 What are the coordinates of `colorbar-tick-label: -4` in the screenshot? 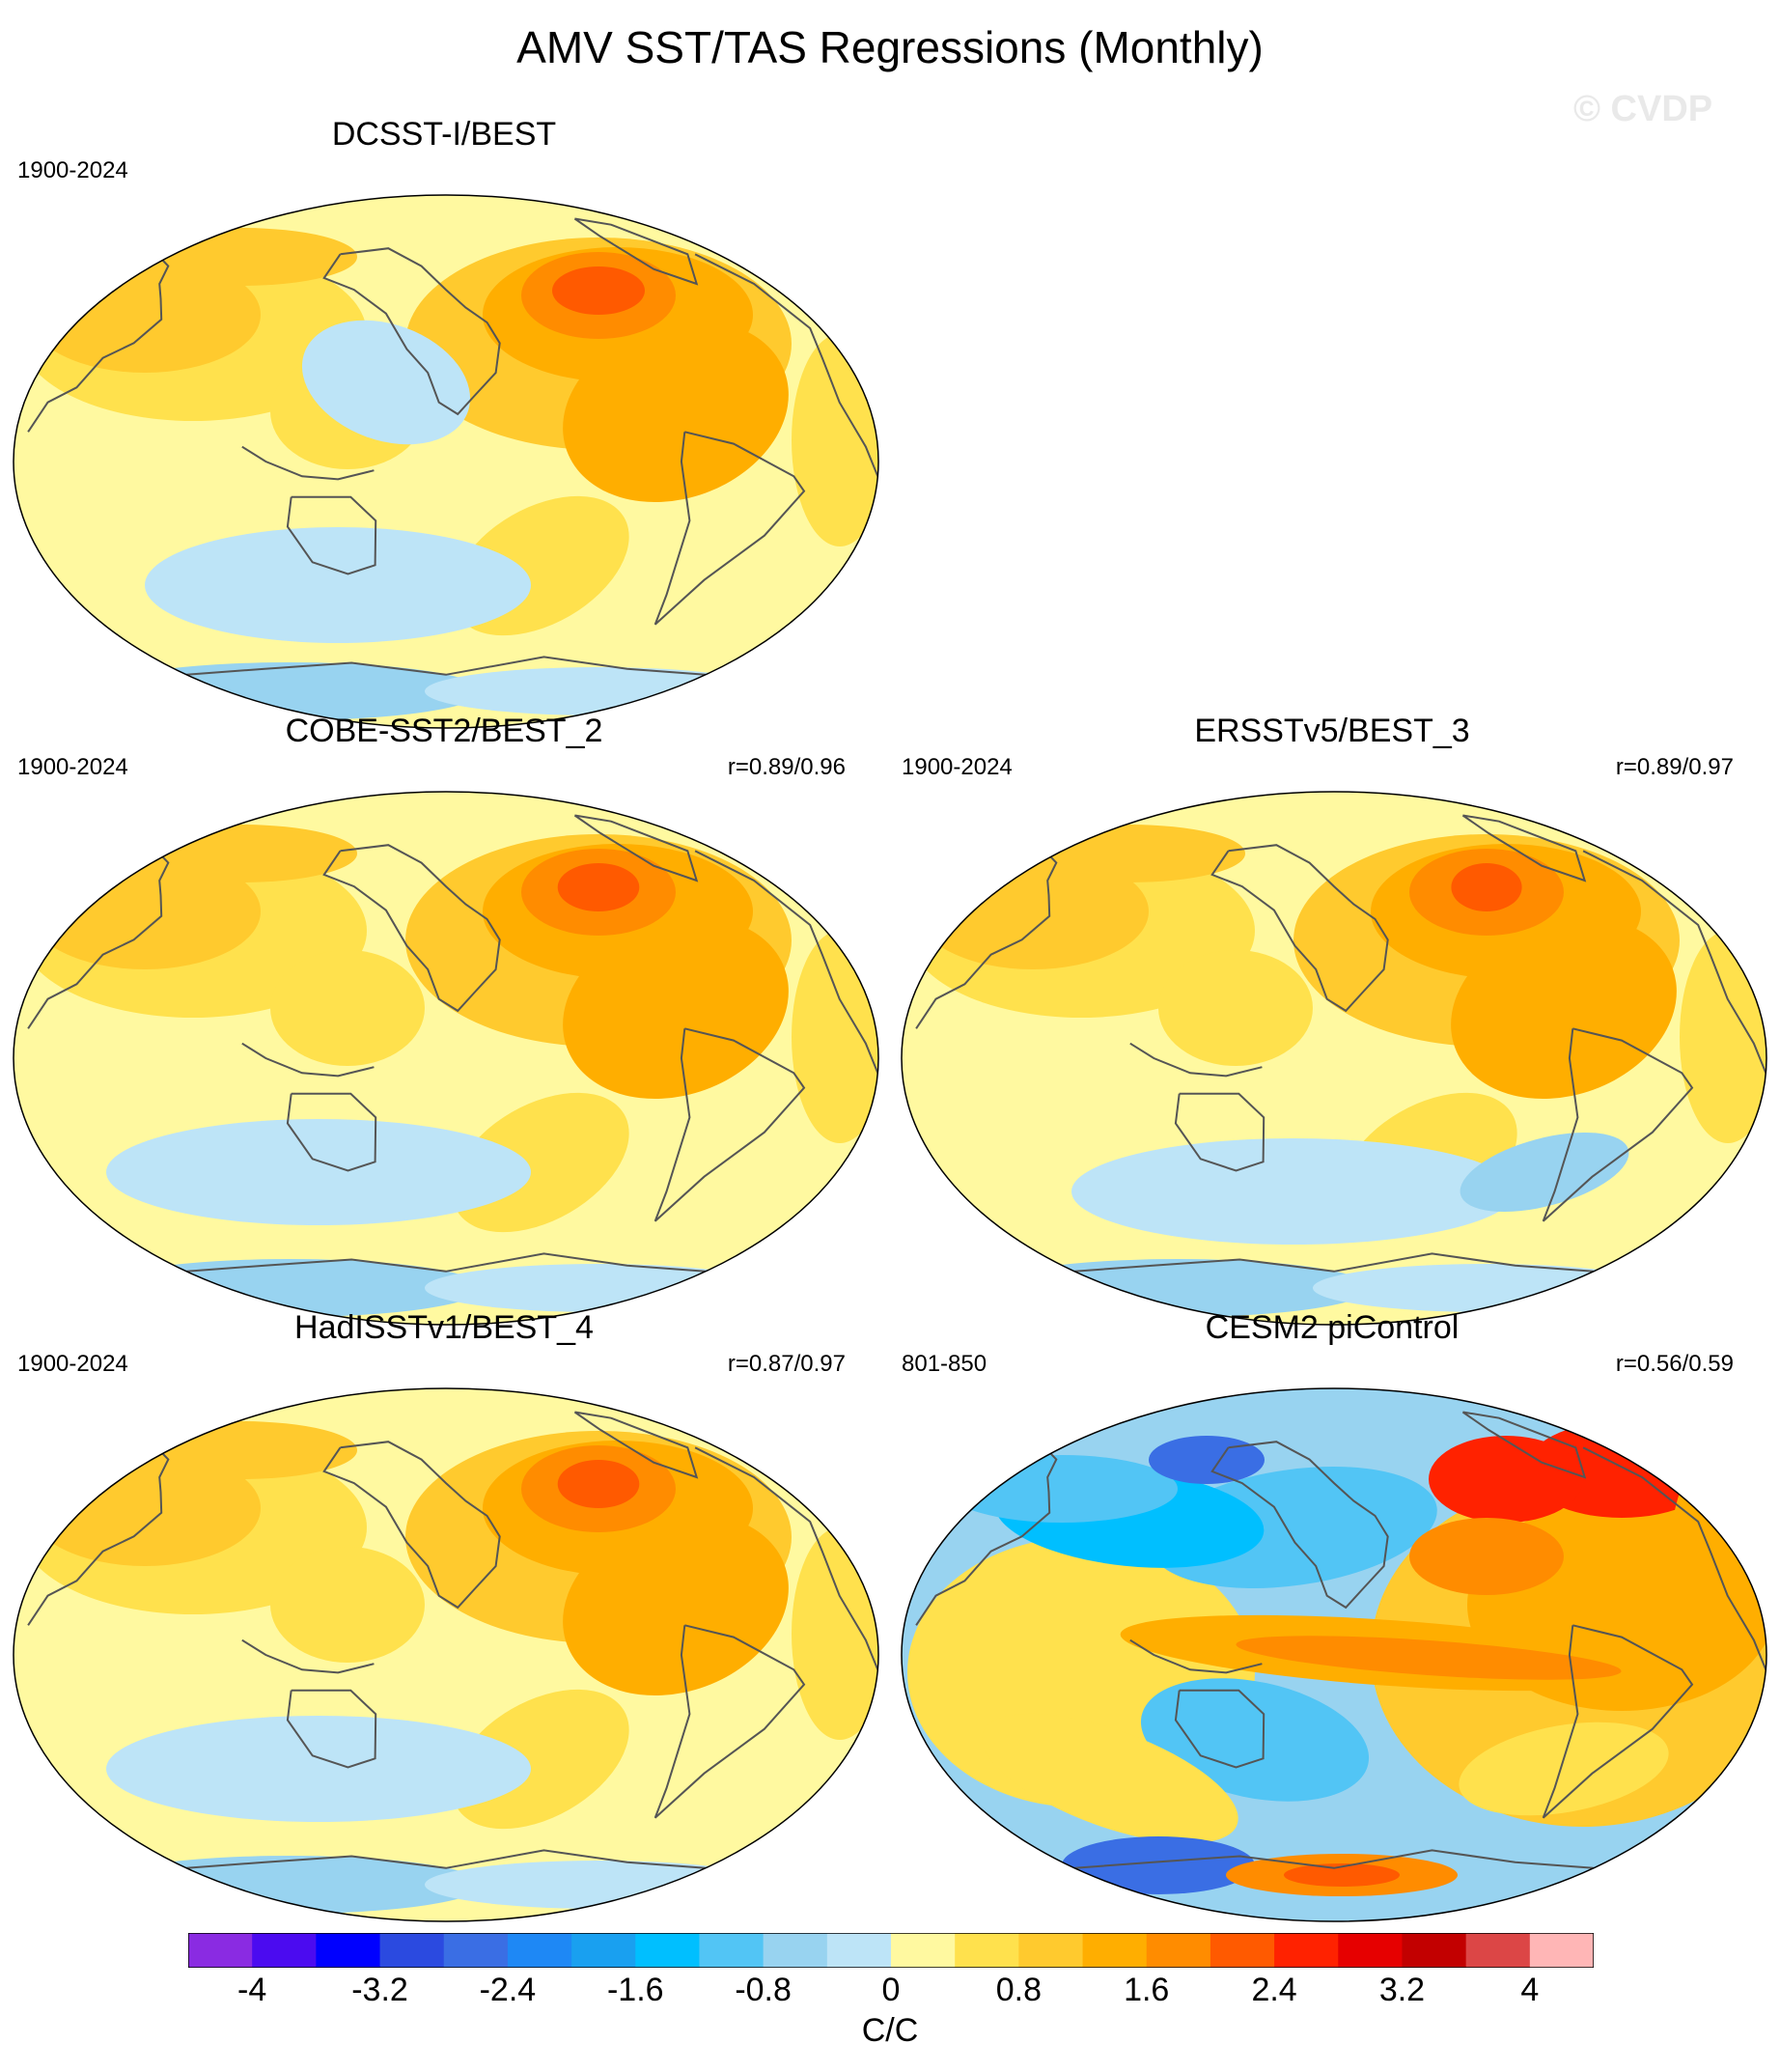 It's located at (252, 1990).